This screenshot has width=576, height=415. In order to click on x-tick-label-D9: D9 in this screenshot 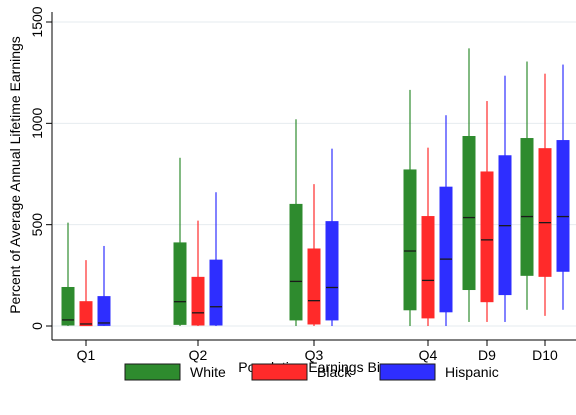, I will do `click(487, 355)`.